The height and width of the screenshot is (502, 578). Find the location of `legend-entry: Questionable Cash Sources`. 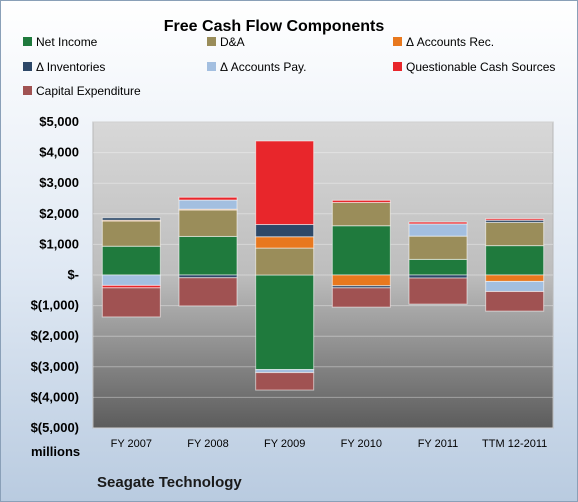

legend-entry: Questionable Cash Sources is located at coordinates (480, 67).